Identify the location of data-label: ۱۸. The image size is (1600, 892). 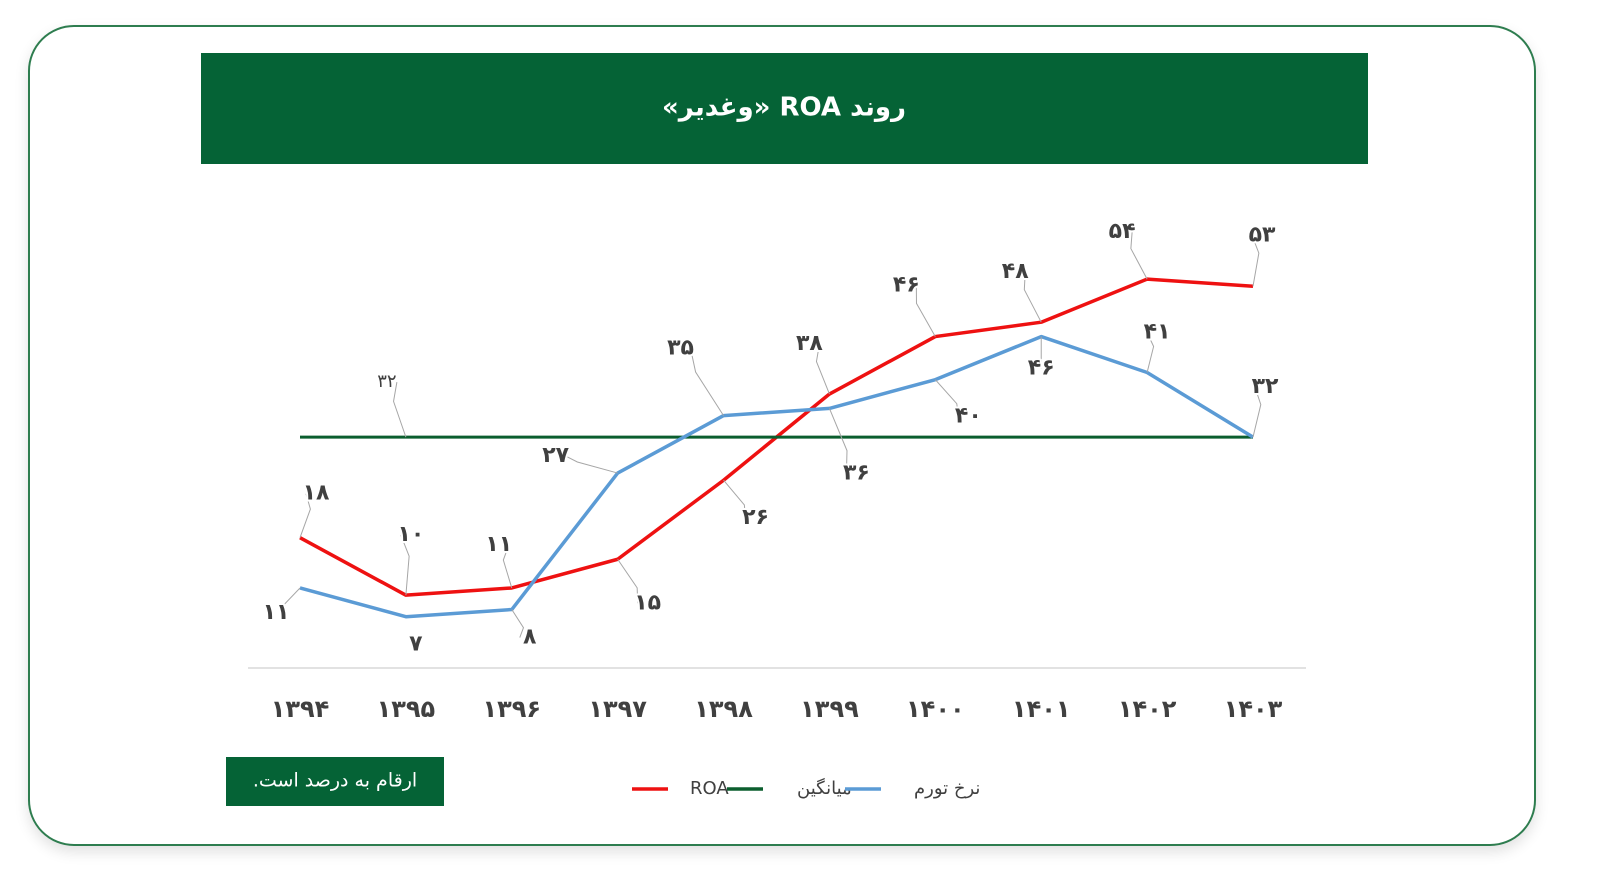
(316, 493).